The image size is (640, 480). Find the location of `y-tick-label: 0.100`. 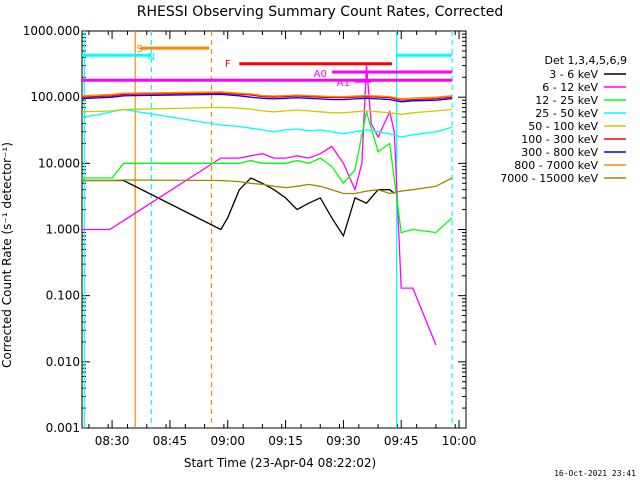

y-tick-label: 0.100 is located at coordinates (63, 296).